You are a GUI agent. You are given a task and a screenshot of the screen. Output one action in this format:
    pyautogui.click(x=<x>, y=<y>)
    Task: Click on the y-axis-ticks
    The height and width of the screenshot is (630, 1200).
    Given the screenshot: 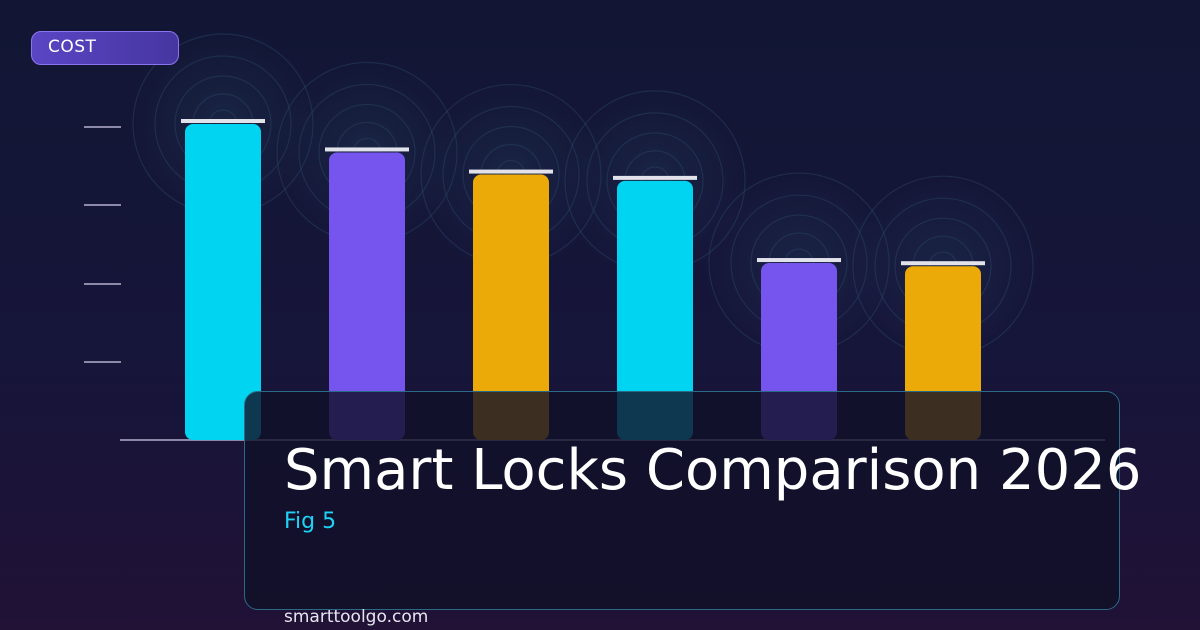 What is the action you would take?
    pyautogui.click(x=102, y=244)
    